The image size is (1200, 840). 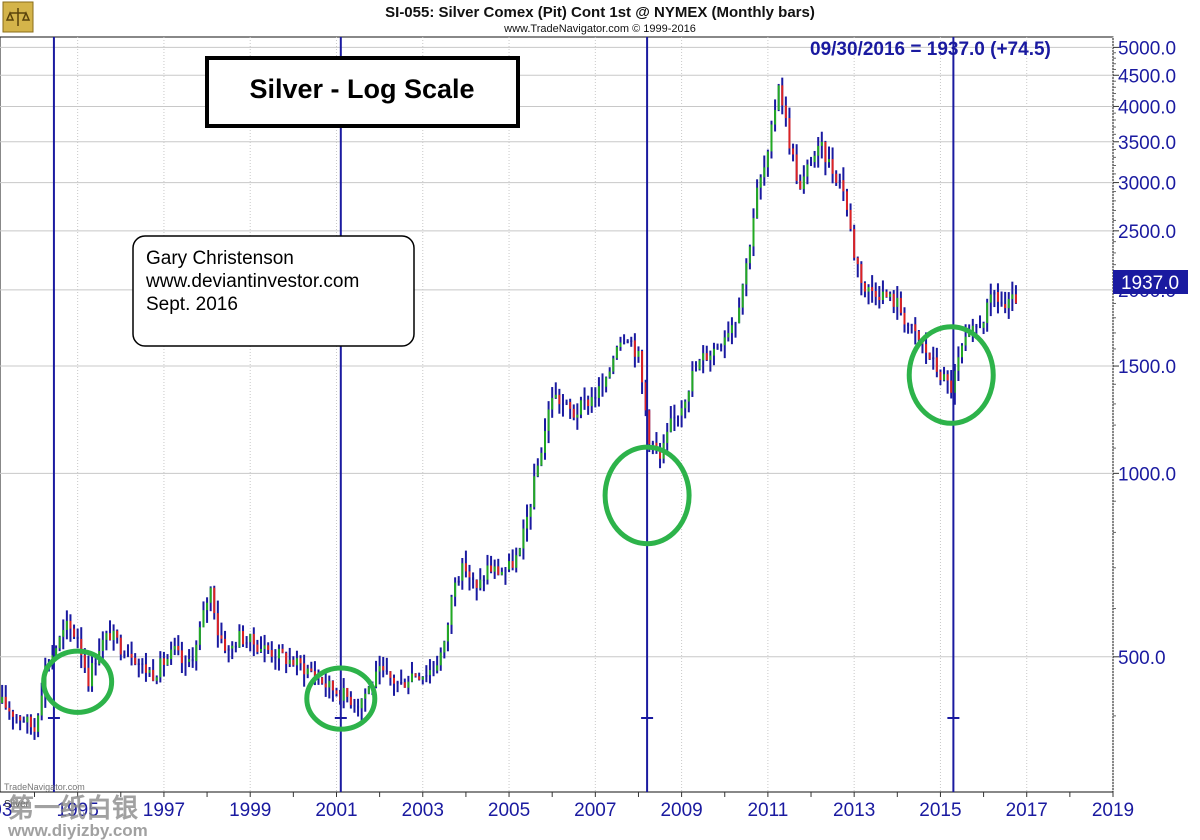 I want to click on last-price-label: 1937.0, so click(x=1150, y=283).